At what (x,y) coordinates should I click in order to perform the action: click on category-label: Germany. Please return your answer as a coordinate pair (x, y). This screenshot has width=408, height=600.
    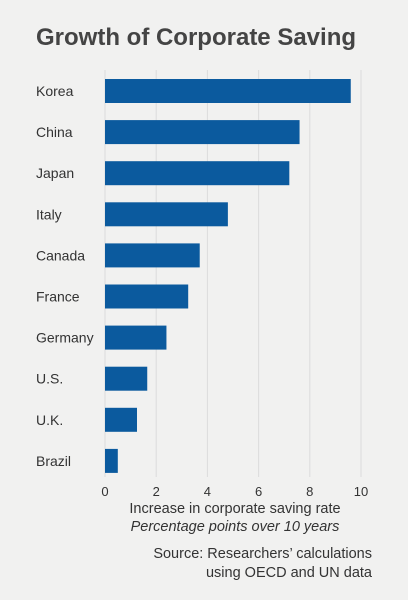
    Looking at the image, I should click on (65, 338).